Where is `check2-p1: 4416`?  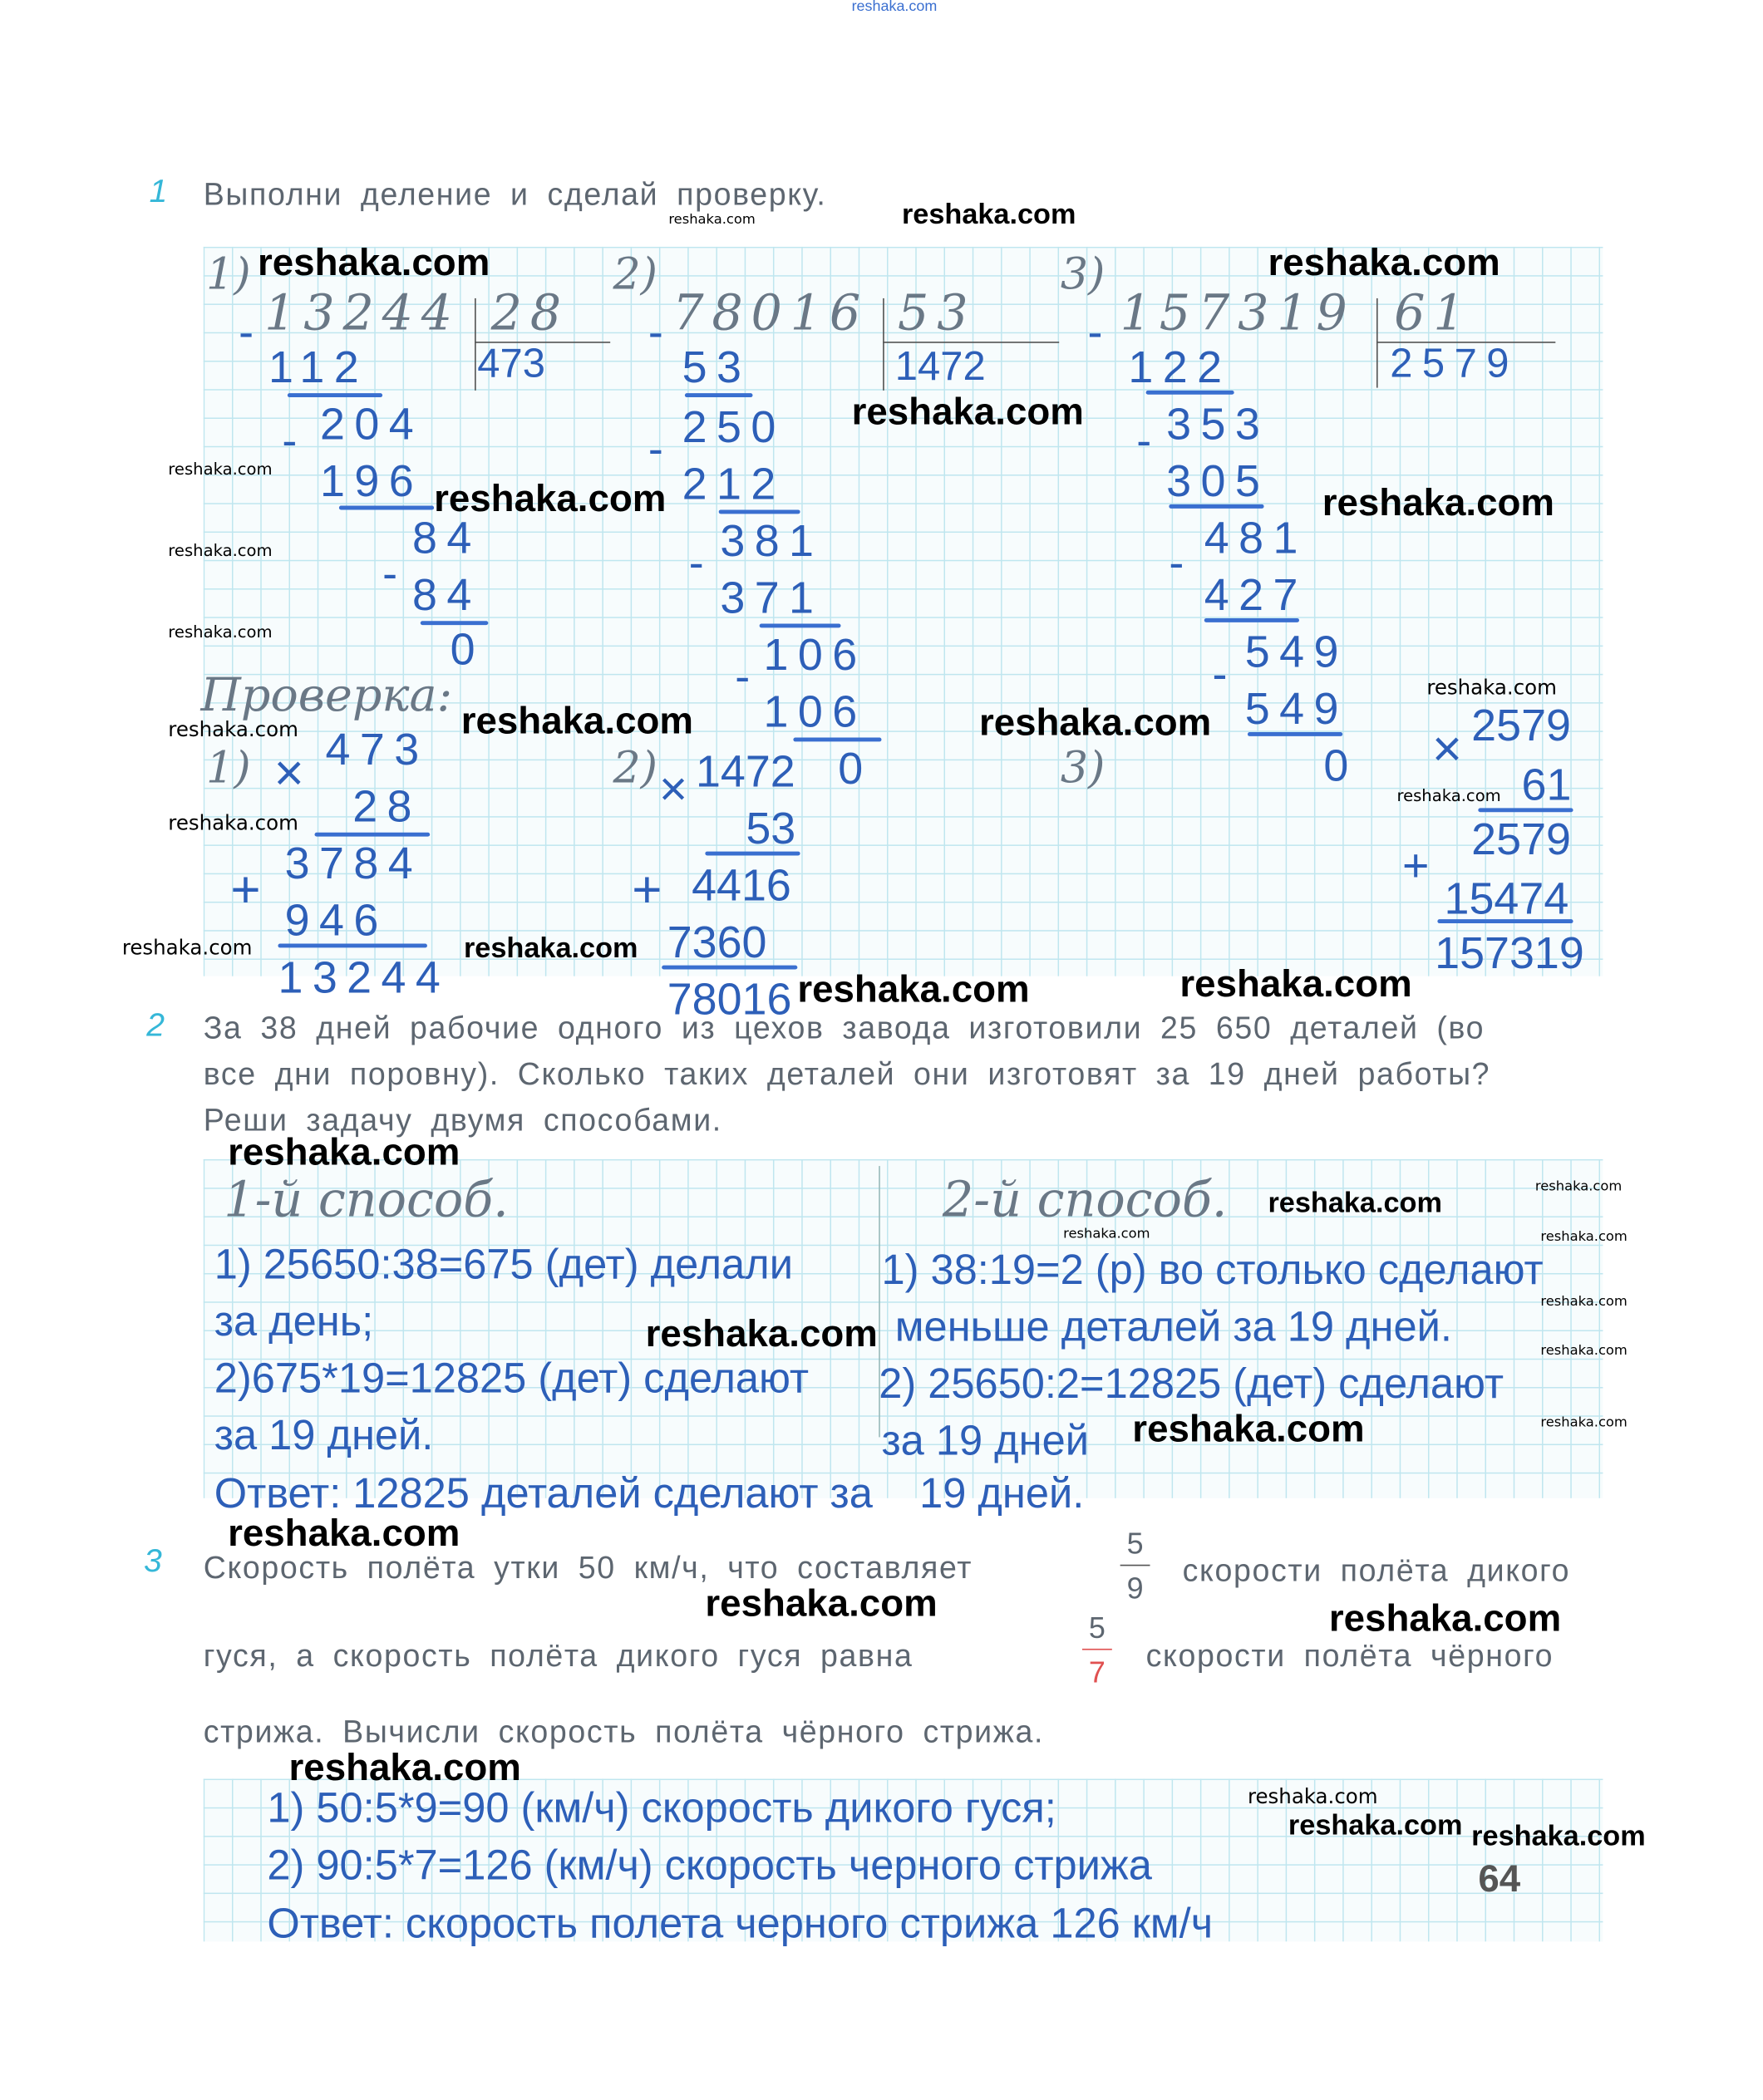 check2-p1: 4416 is located at coordinates (741, 884).